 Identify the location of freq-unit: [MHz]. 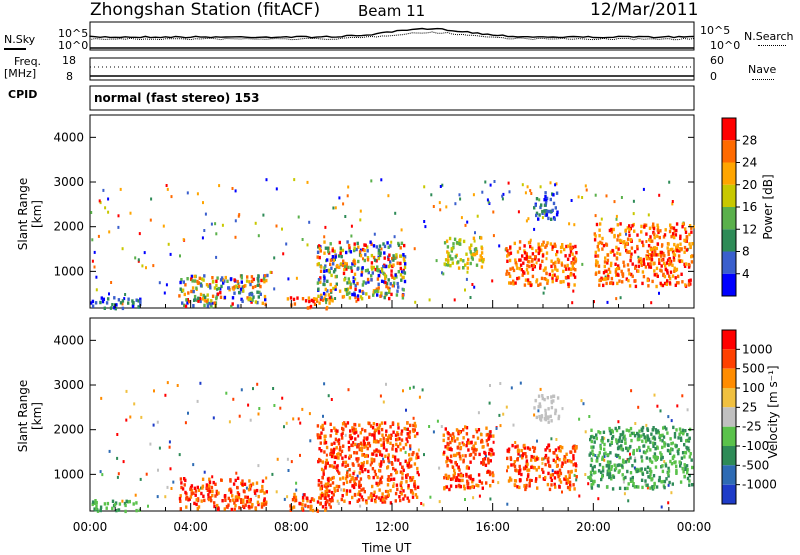
(20, 73).